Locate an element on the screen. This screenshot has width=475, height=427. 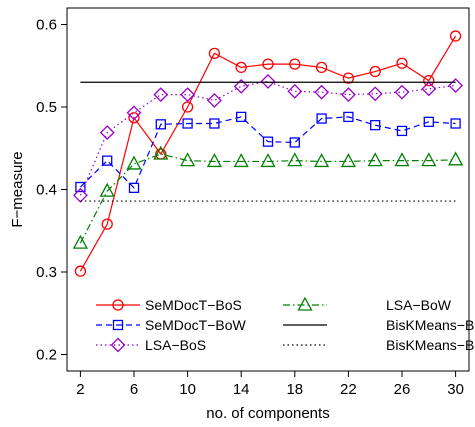
legend-label: BisKMeans−BoW is located at coordinates (430, 345).